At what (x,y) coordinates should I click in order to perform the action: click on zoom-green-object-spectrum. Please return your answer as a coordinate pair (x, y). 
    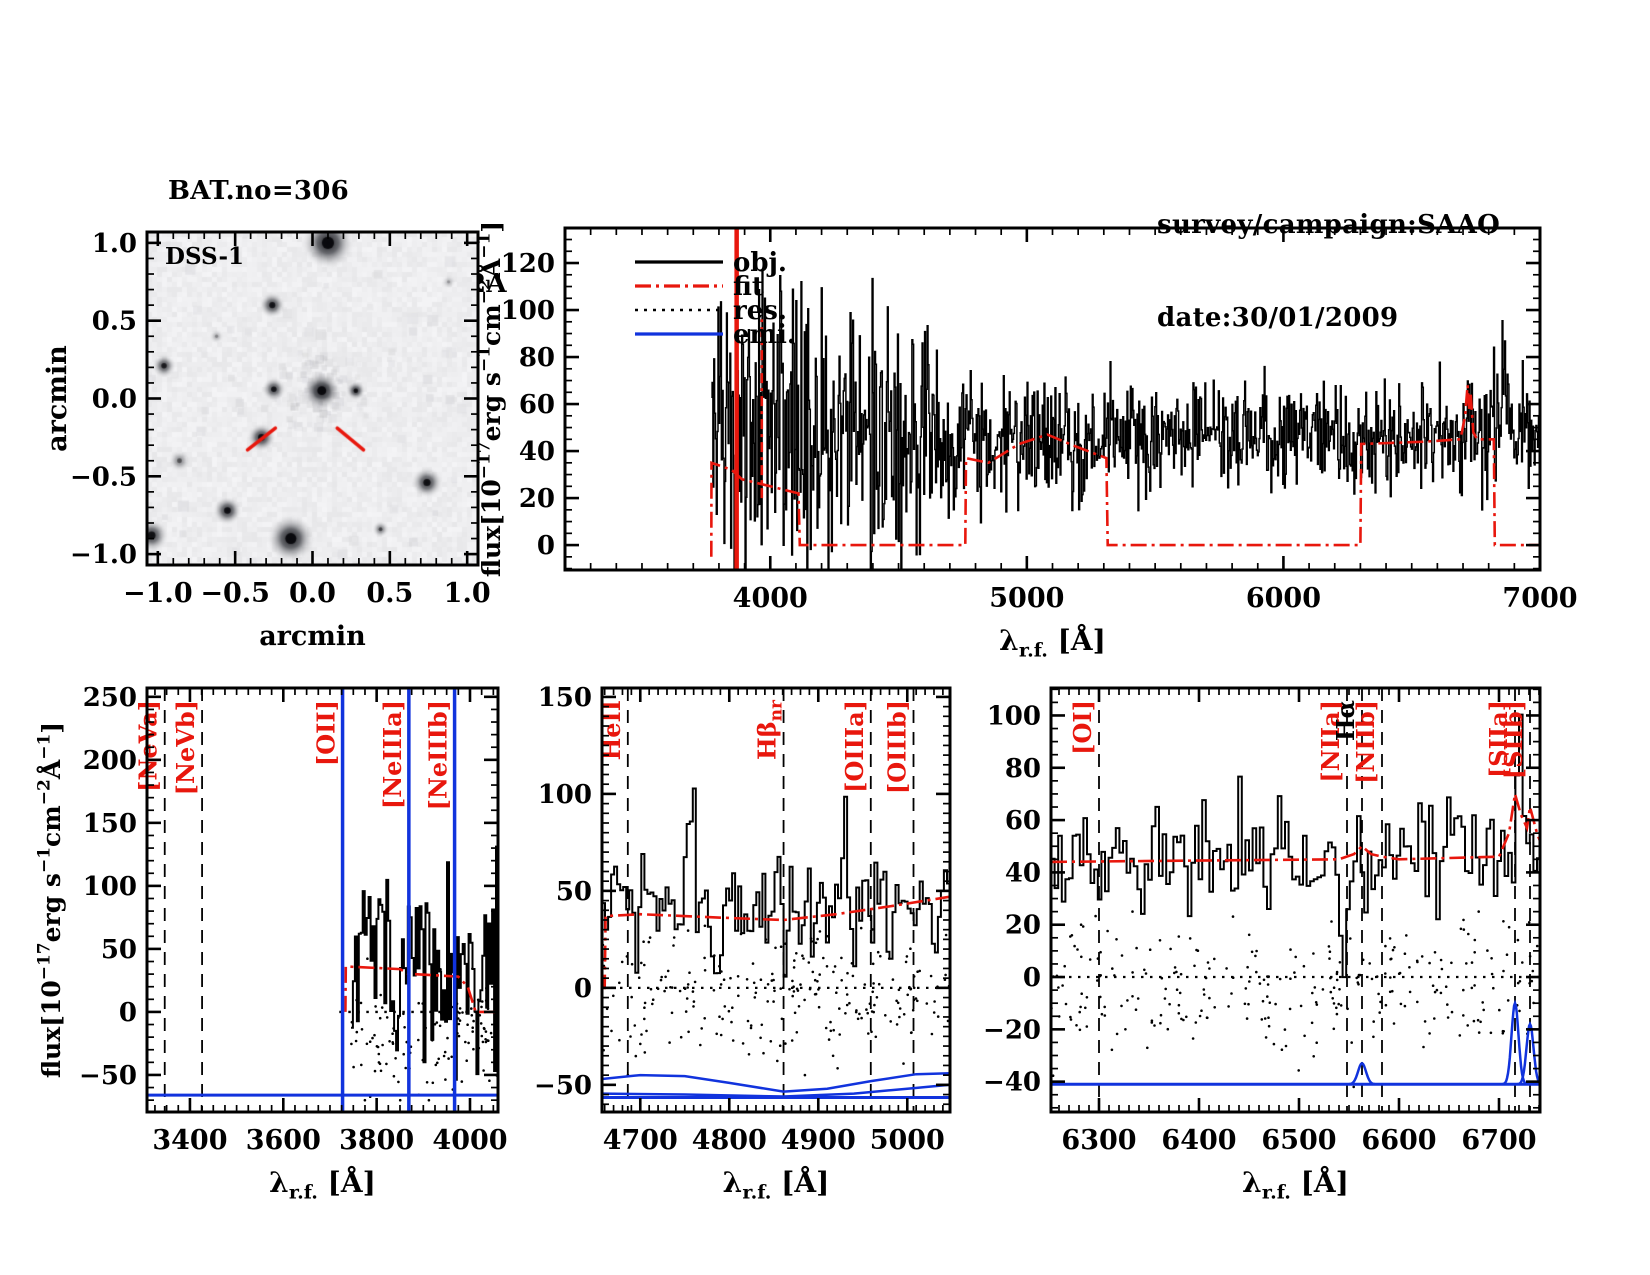
    Looking at the image, I should click on (776, 882).